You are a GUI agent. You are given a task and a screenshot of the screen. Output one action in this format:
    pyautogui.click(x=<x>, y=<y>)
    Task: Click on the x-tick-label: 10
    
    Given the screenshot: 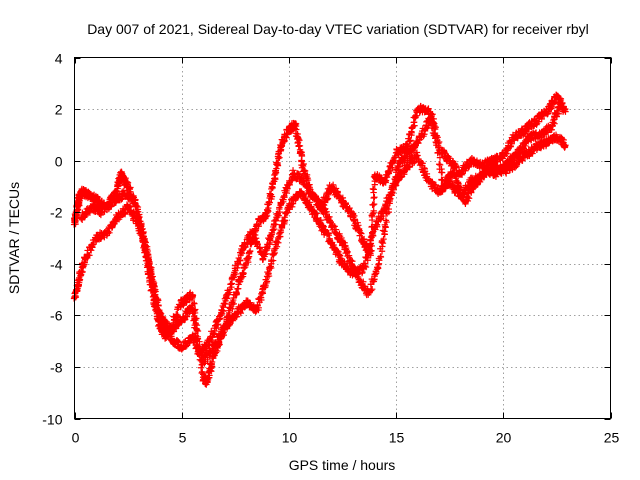 What is the action you would take?
    pyautogui.click(x=290, y=438)
    